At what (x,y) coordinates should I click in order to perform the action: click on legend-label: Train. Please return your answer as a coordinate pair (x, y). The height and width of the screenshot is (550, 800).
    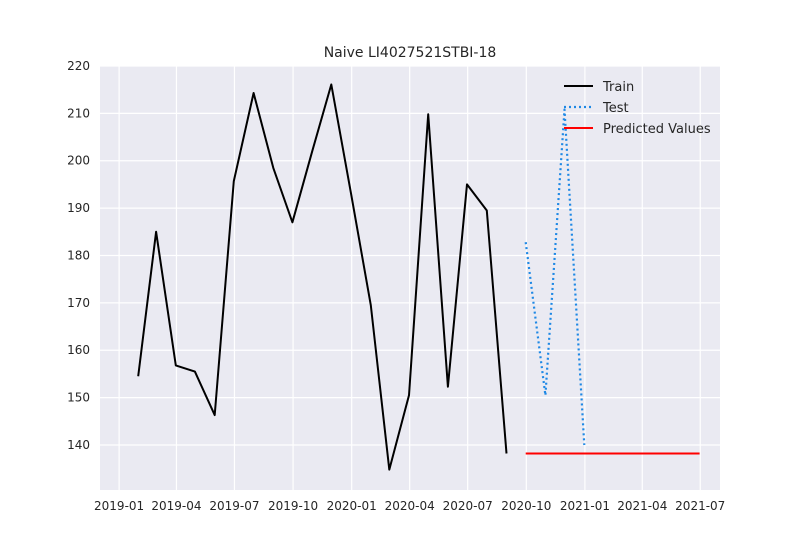
    Looking at the image, I should click on (618, 87).